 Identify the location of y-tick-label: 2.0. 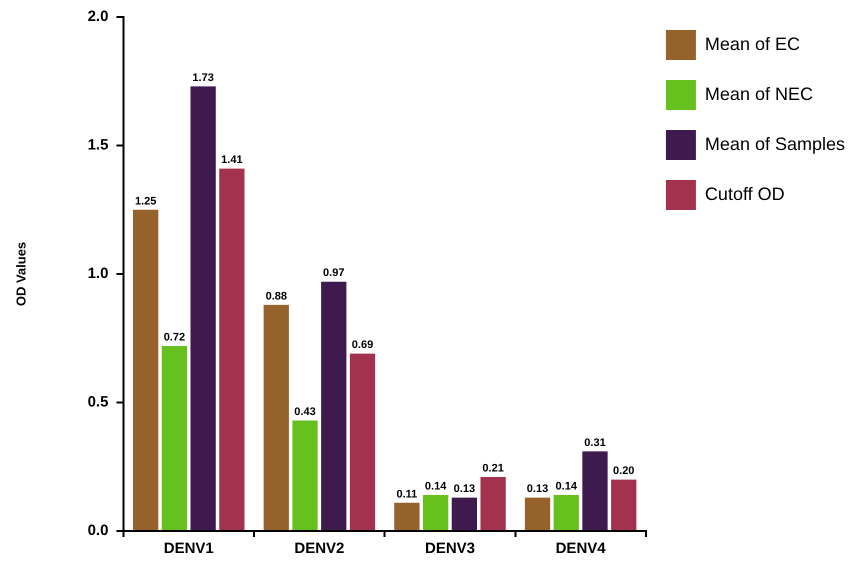
(98, 17).